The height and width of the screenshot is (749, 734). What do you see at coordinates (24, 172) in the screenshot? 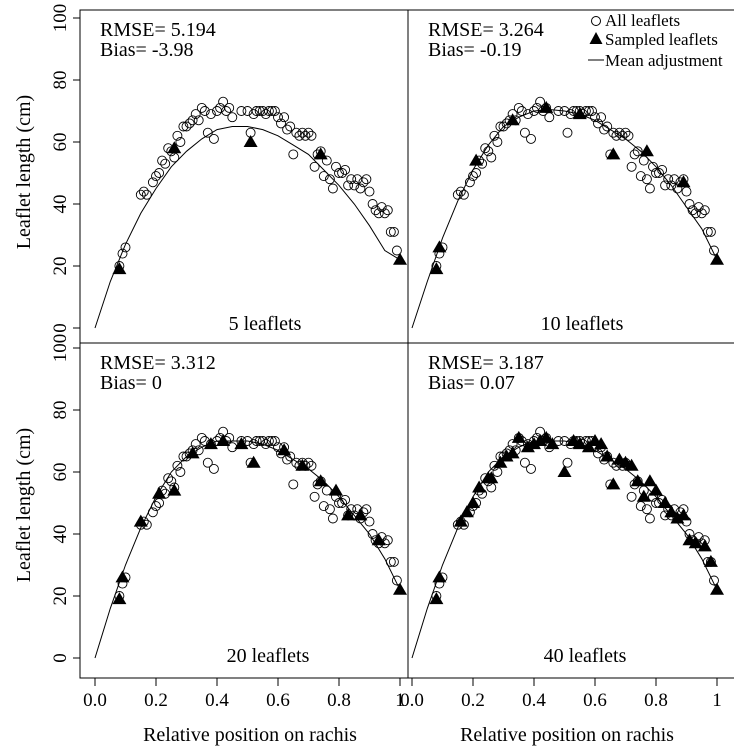
I see `y-axis-title-top: Leaflet length (cm)` at bounding box center [24, 172].